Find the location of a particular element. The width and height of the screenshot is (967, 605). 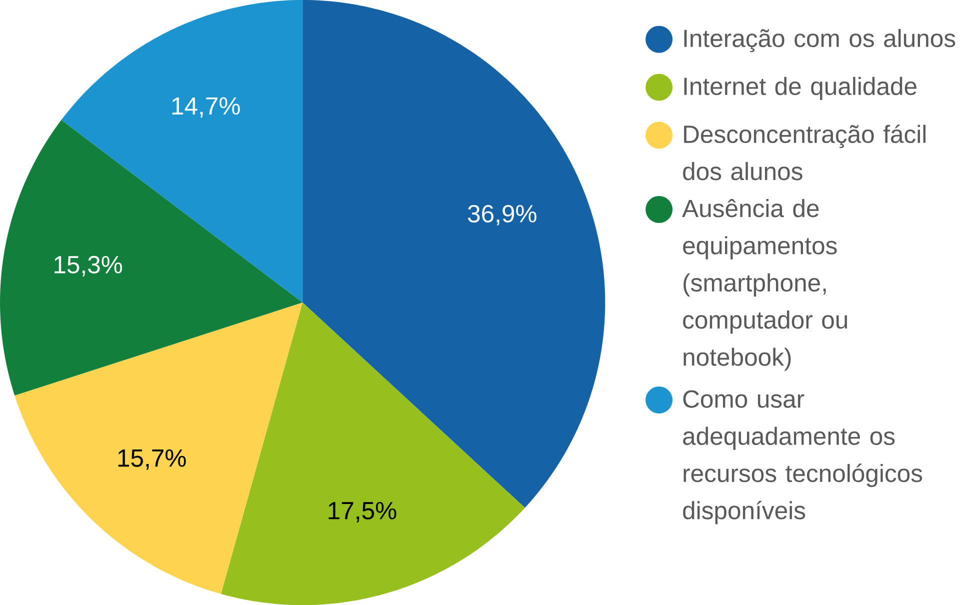

legend-label: Como usar adequadamente os recursos tecnológicos disponíveis is located at coordinates (802, 457).